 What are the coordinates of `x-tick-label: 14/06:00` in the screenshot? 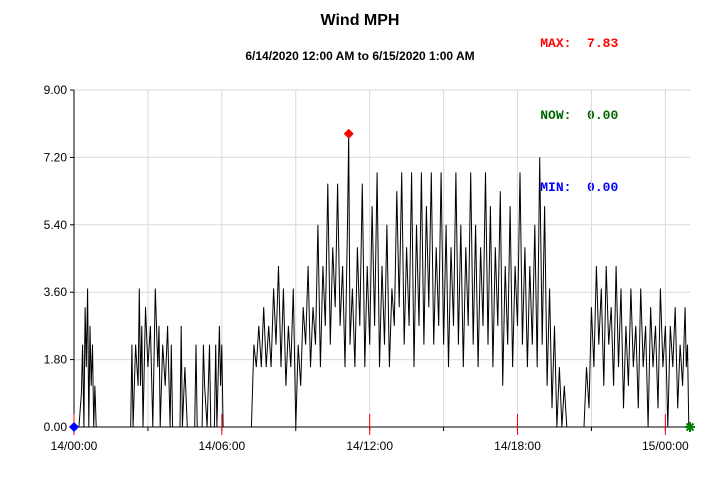 It's located at (221, 446).